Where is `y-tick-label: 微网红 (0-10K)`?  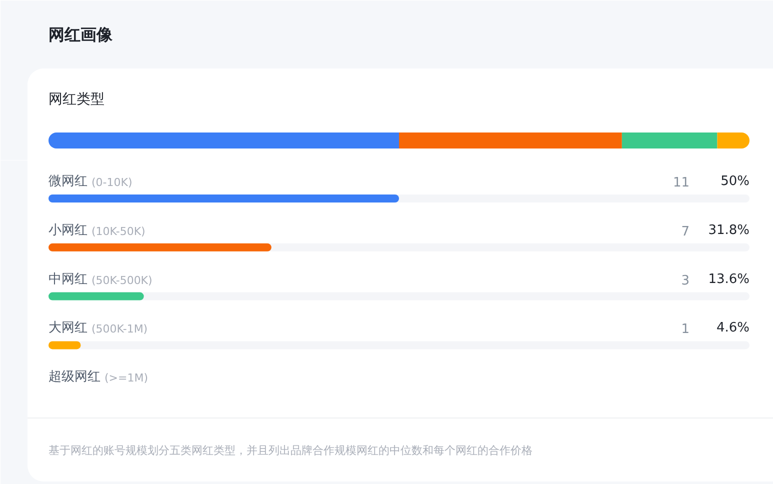 y-tick-label: 微网红 (0-10K) is located at coordinates (90, 181).